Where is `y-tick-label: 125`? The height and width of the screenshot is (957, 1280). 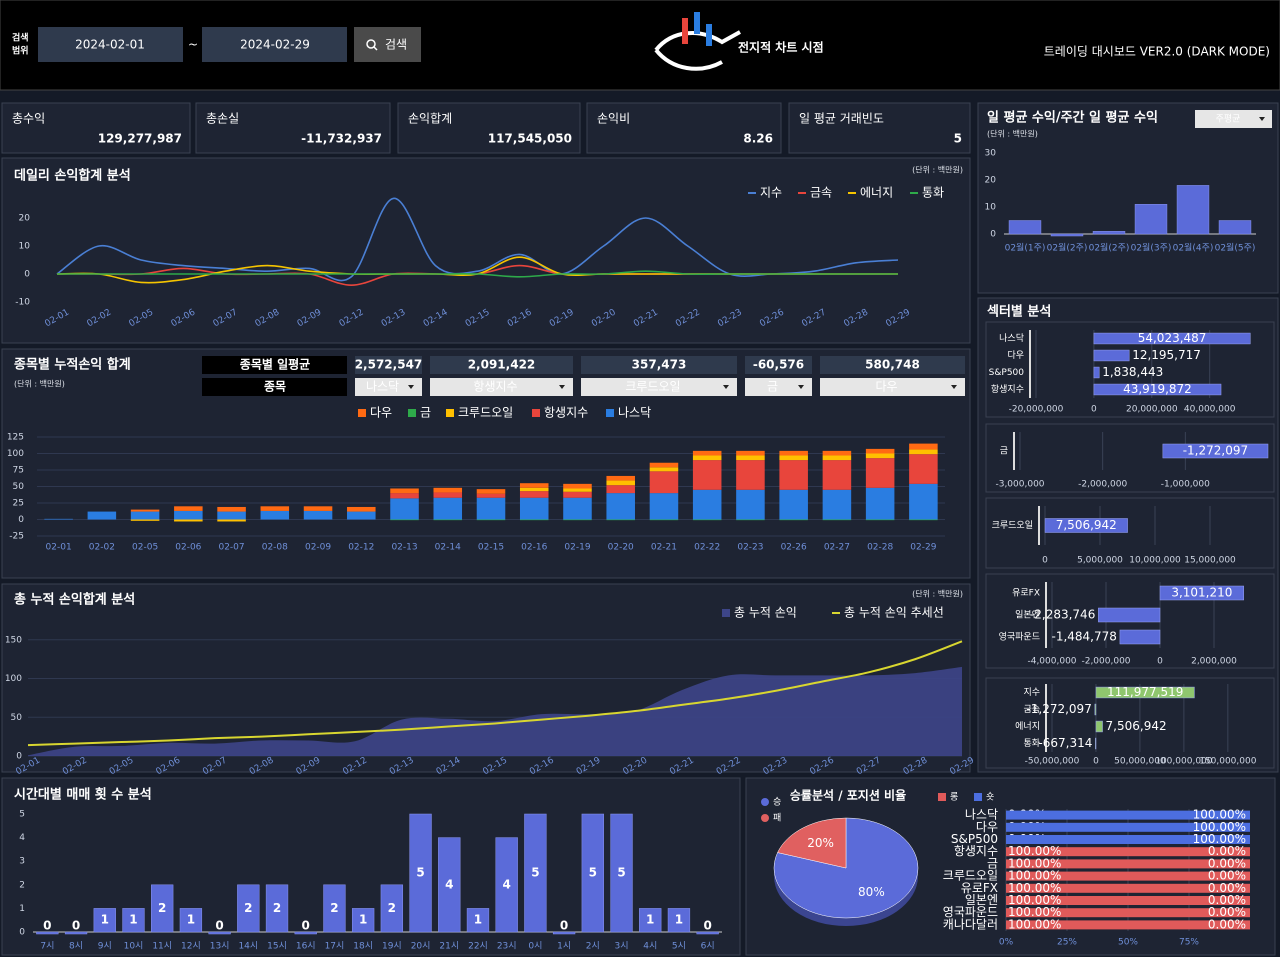 y-tick-label: 125 is located at coordinates (15, 438).